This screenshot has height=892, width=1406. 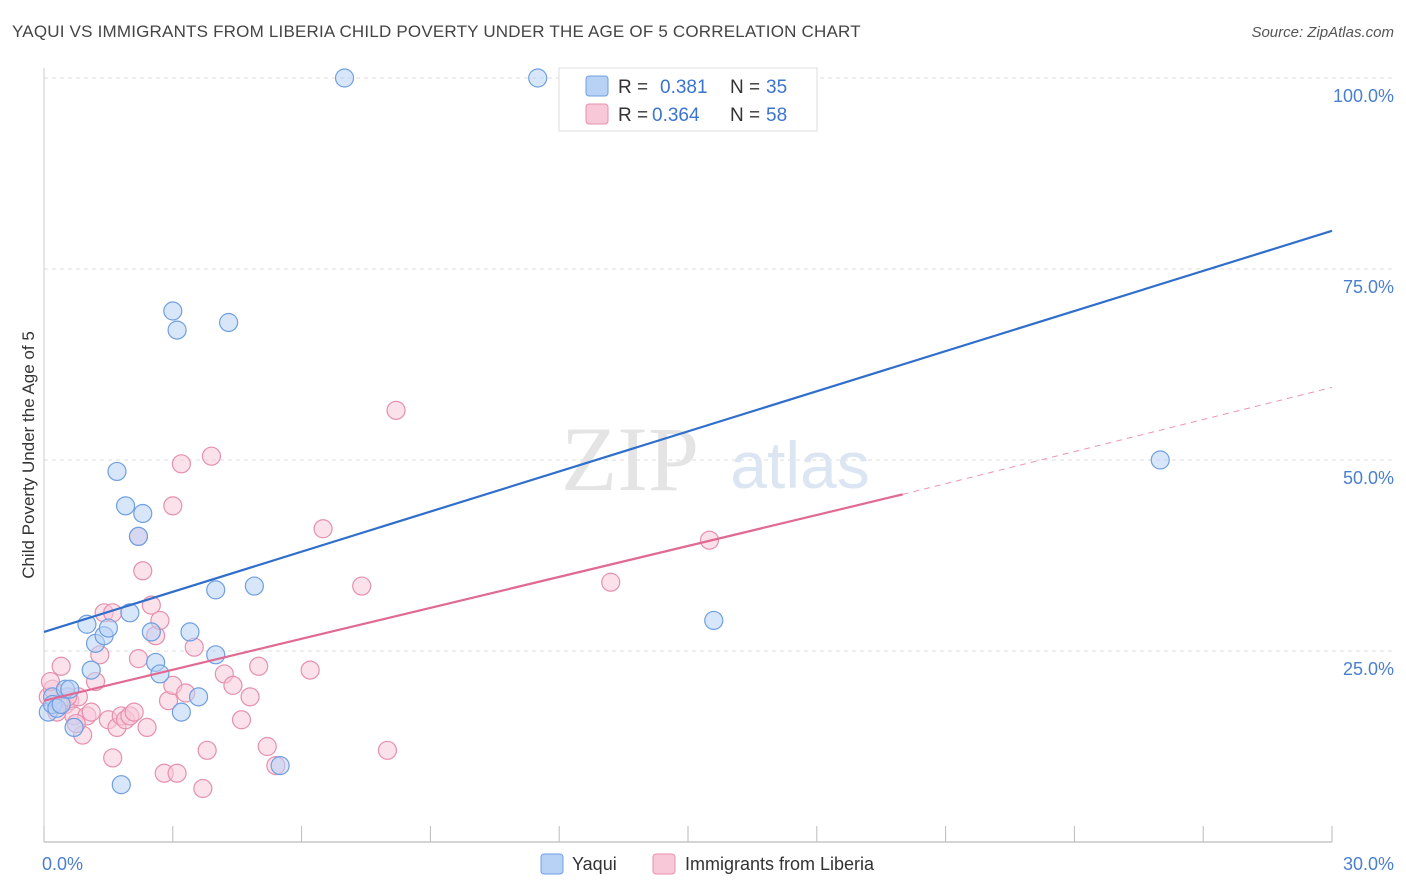 What do you see at coordinates (62, 864) in the screenshot?
I see `x-tick-label-min: 0.0%` at bounding box center [62, 864].